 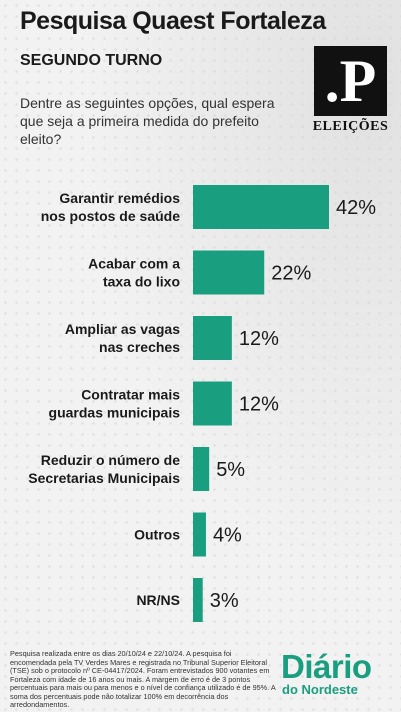 I want to click on value-label: 22%, so click(x=291, y=274).